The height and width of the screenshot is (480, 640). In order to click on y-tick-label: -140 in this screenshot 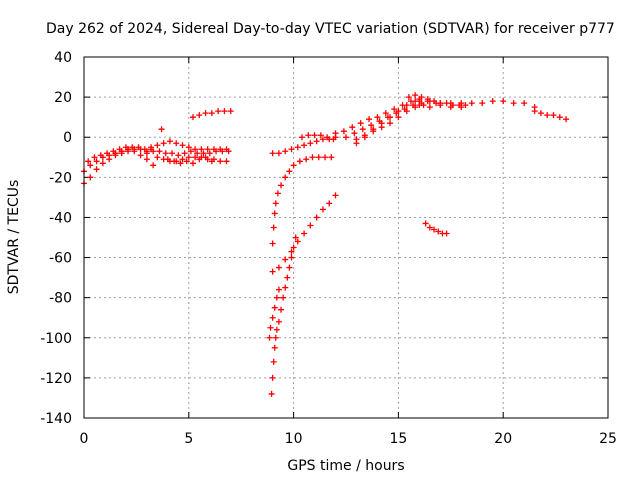, I will do `click(56, 419)`.